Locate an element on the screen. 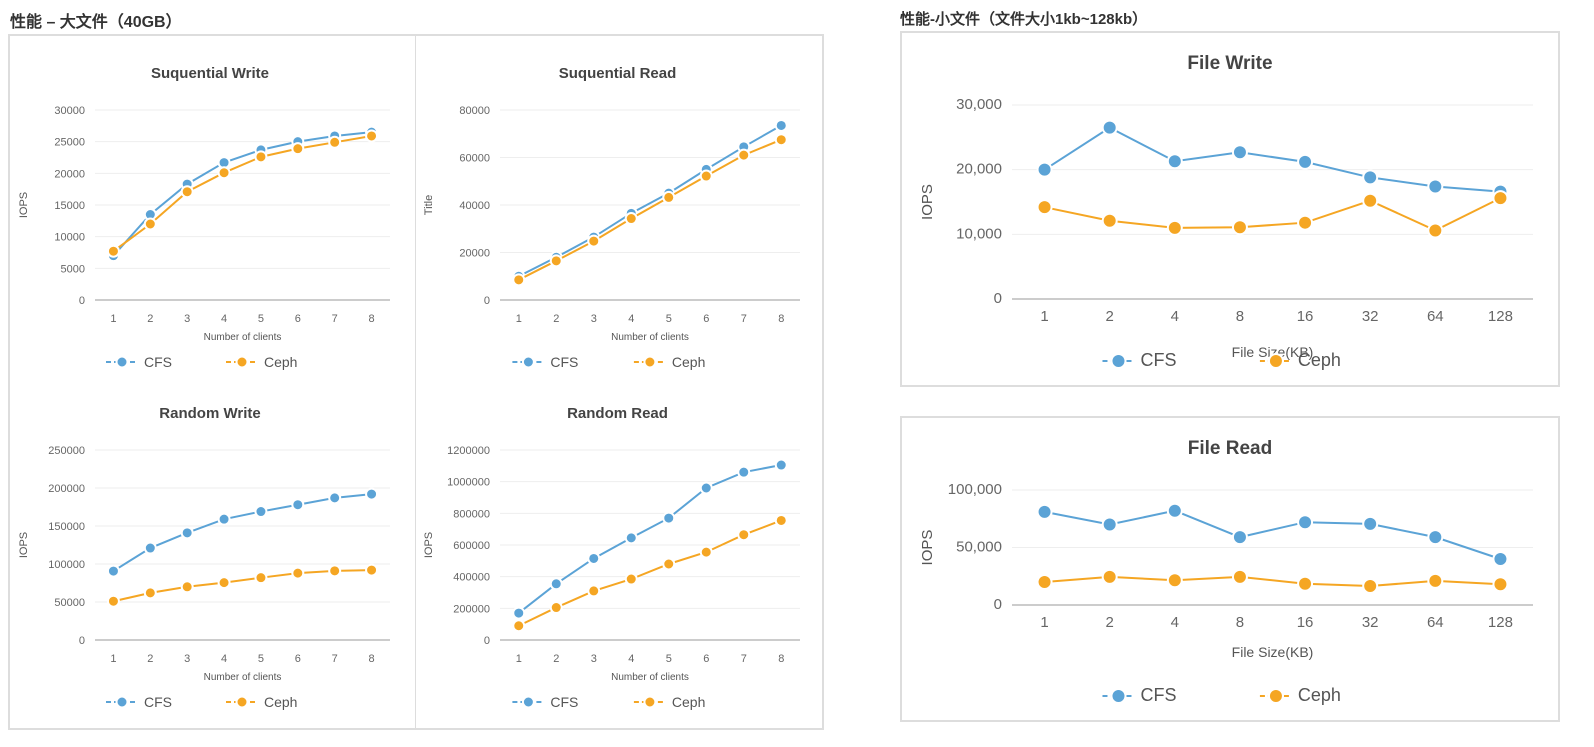 The height and width of the screenshot is (747, 1594). y-tick-label: 15000 is located at coordinates (69, 206).